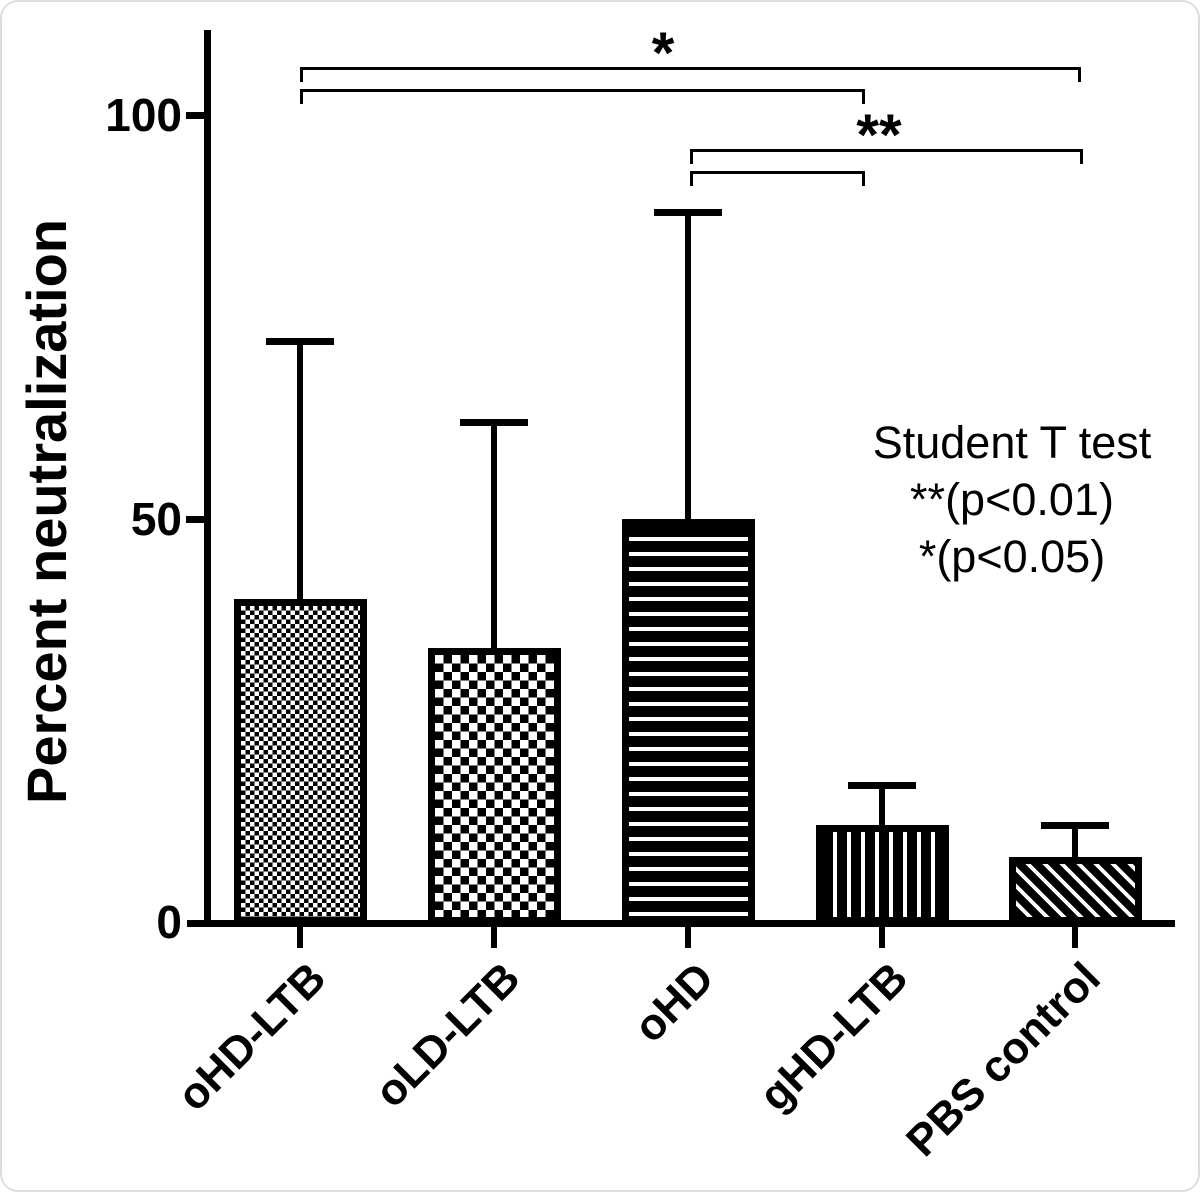  What do you see at coordinates (156, 518) in the screenshot?
I see `y-tick-label: 50` at bounding box center [156, 518].